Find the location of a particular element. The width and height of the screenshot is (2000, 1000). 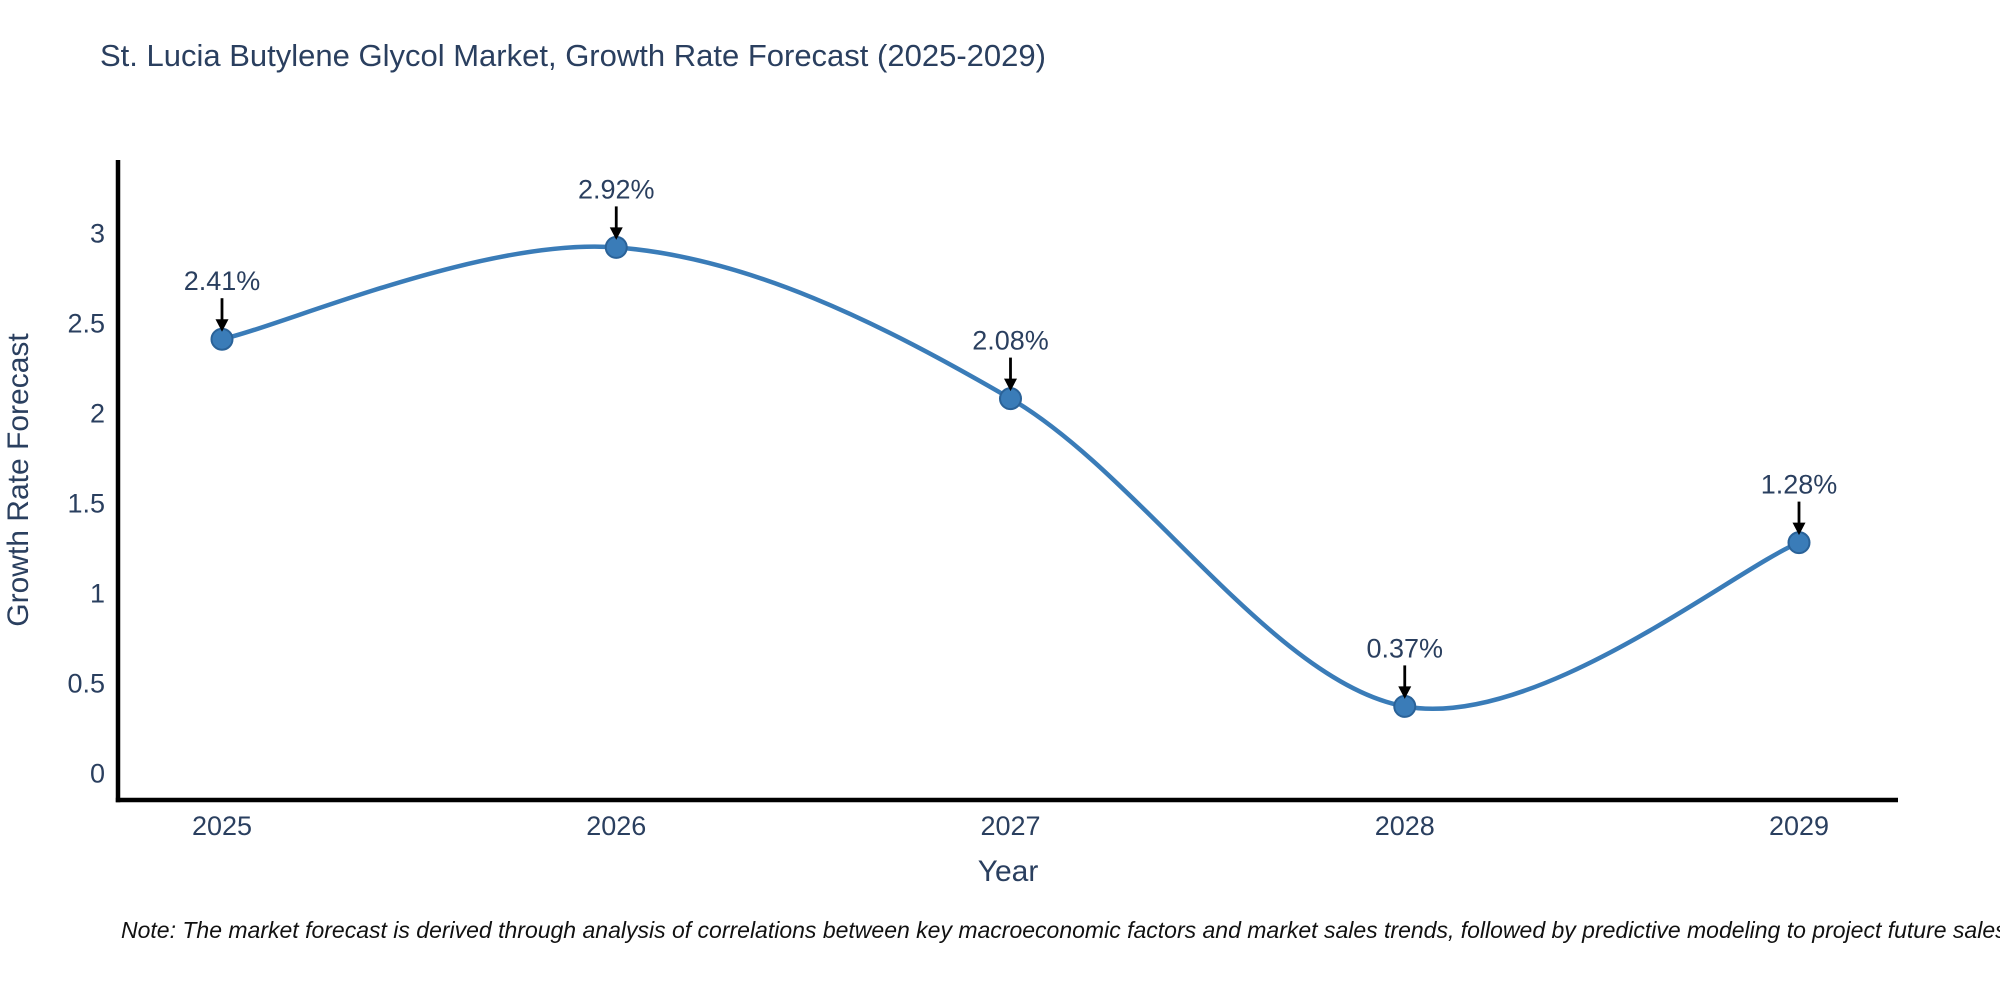

y-tick-label: 1.5 is located at coordinates (86, 503).